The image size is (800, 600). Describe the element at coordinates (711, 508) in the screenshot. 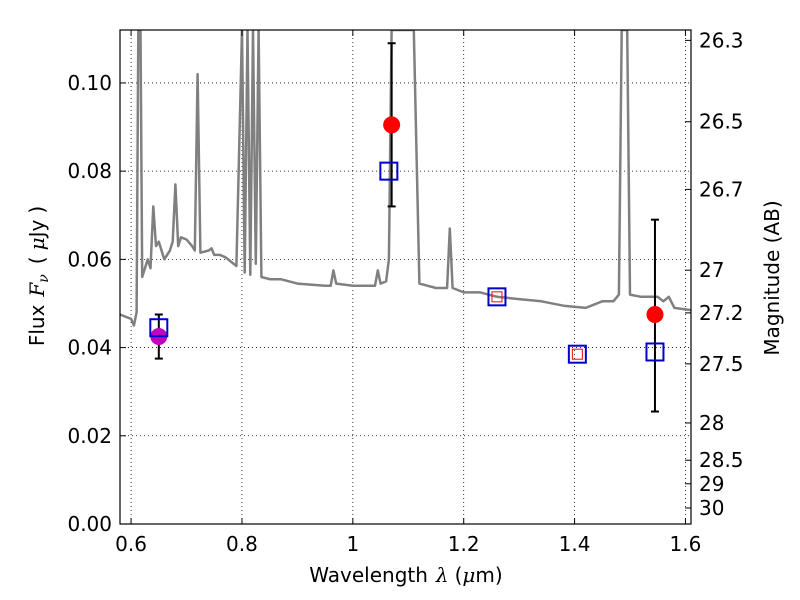

I see `y2-tick-label: 30` at that location.